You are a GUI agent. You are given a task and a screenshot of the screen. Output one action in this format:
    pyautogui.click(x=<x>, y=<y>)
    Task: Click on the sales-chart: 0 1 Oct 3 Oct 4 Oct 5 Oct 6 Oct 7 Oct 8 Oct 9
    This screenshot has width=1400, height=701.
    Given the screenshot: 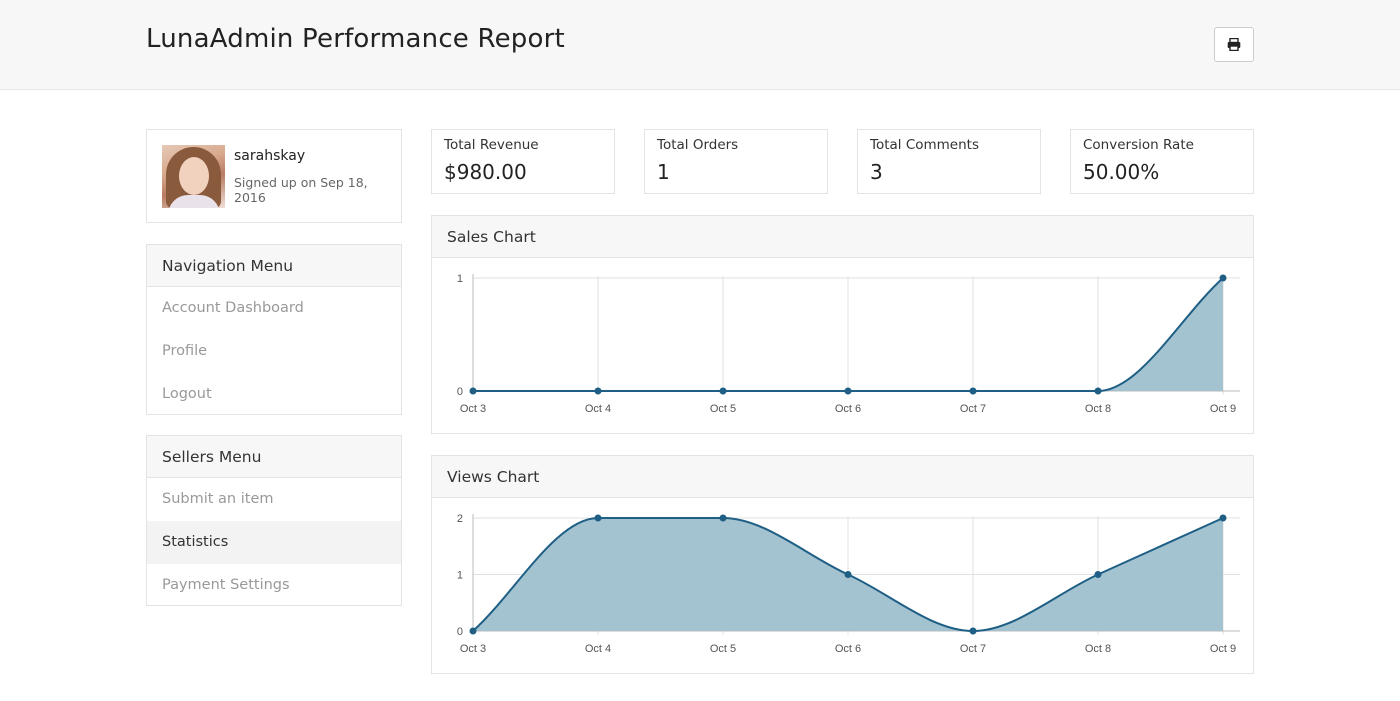 What is the action you would take?
    pyautogui.click(x=848, y=344)
    